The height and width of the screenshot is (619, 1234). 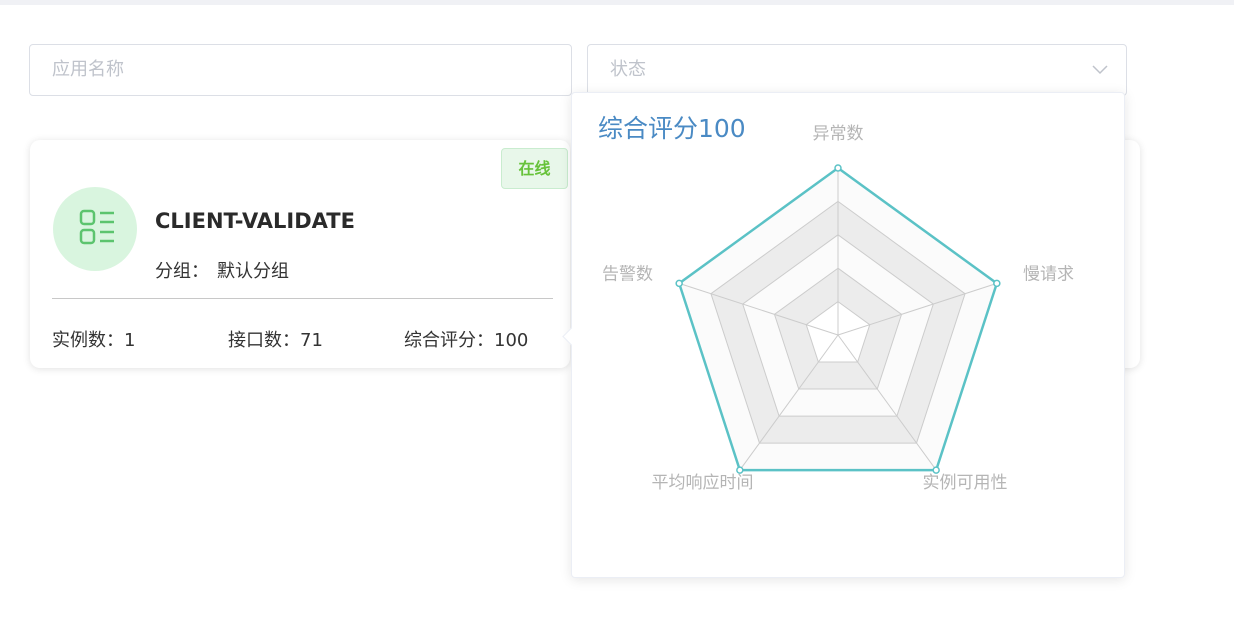 I want to click on placeholder: 状态, so click(x=628, y=69).